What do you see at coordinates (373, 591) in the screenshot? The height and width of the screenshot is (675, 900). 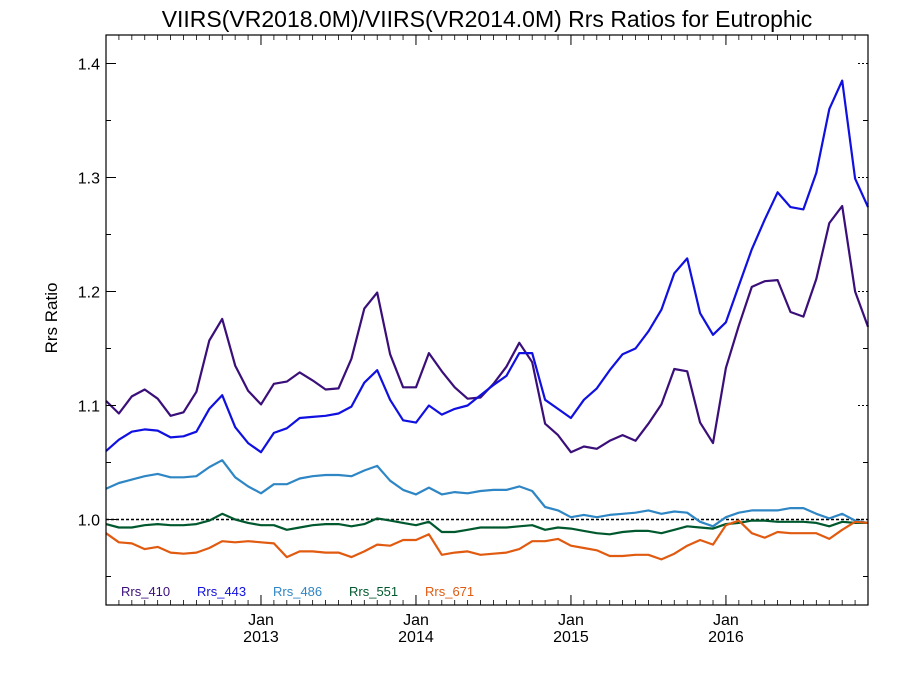 I see `legend-item-rrs-551: Rrs_551` at bounding box center [373, 591].